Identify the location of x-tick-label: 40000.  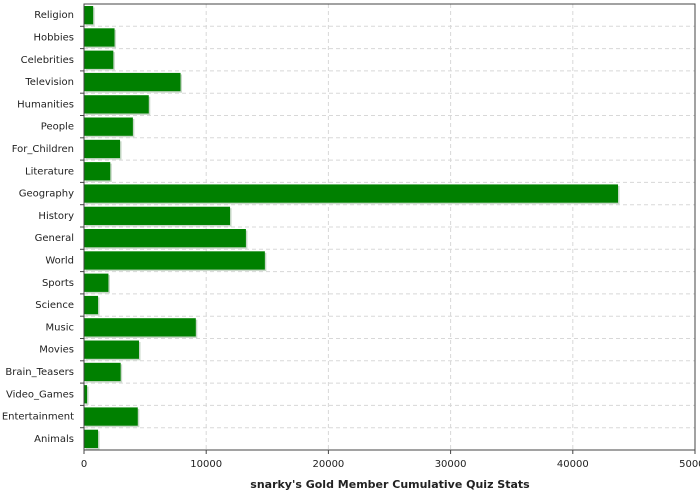
(573, 464).